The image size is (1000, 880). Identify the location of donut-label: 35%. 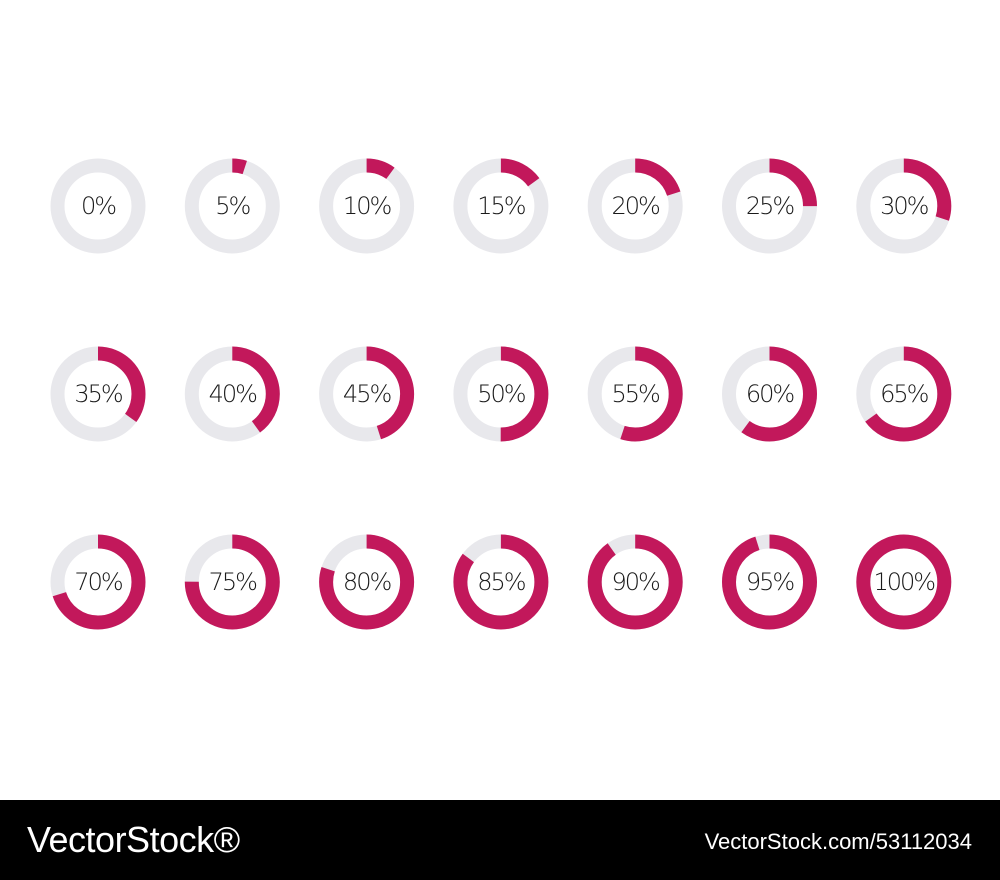
(98, 394).